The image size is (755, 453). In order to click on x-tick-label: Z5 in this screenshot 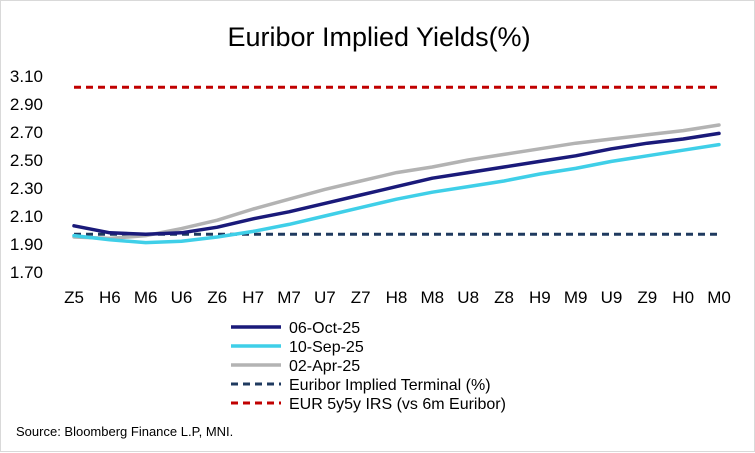, I will do `click(74, 297)`.